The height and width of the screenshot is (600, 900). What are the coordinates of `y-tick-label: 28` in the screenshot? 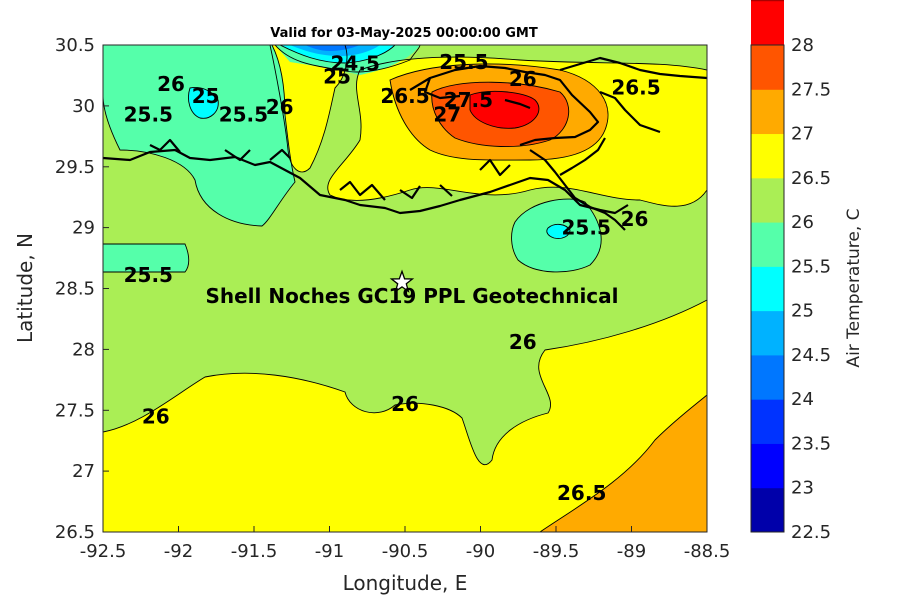 It's located at (83, 349).